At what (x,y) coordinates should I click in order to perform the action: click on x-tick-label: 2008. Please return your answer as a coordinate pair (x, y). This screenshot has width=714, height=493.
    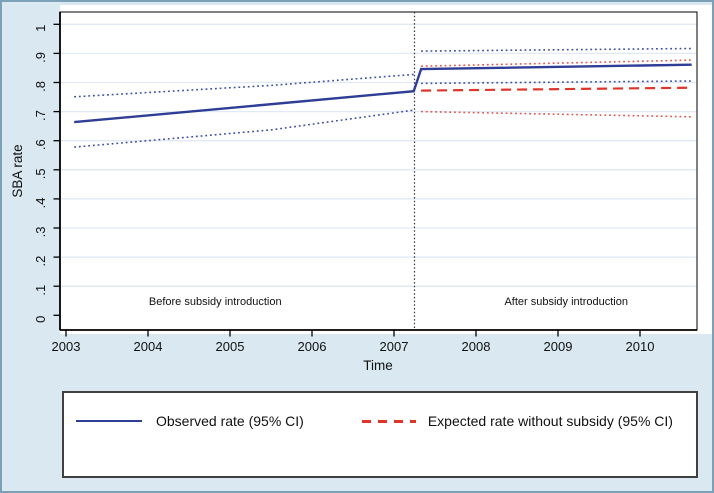
    Looking at the image, I should click on (476, 346).